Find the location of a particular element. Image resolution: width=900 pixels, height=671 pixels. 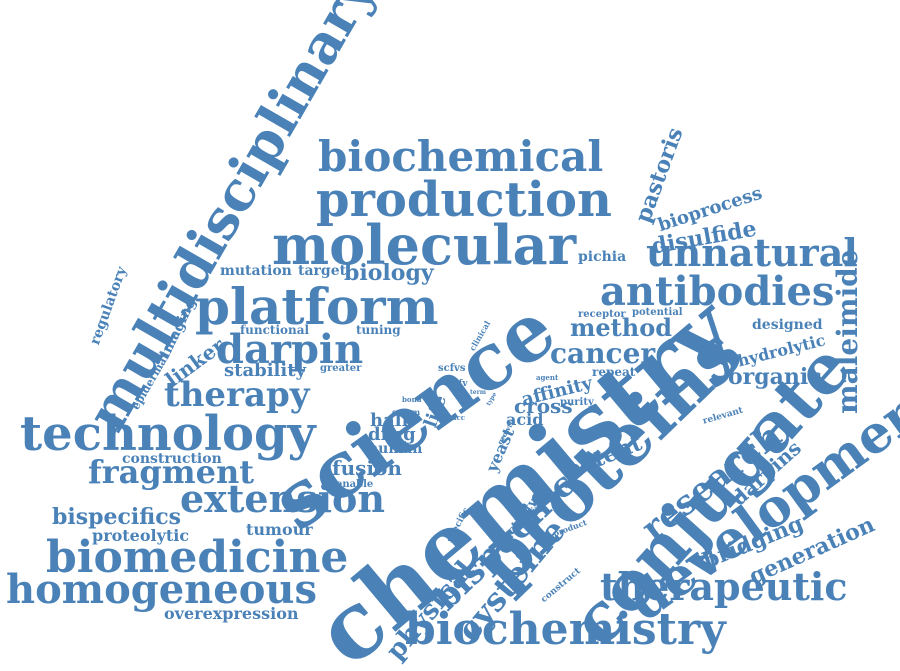

cloud-word: proteolytic is located at coordinates (141, 535).